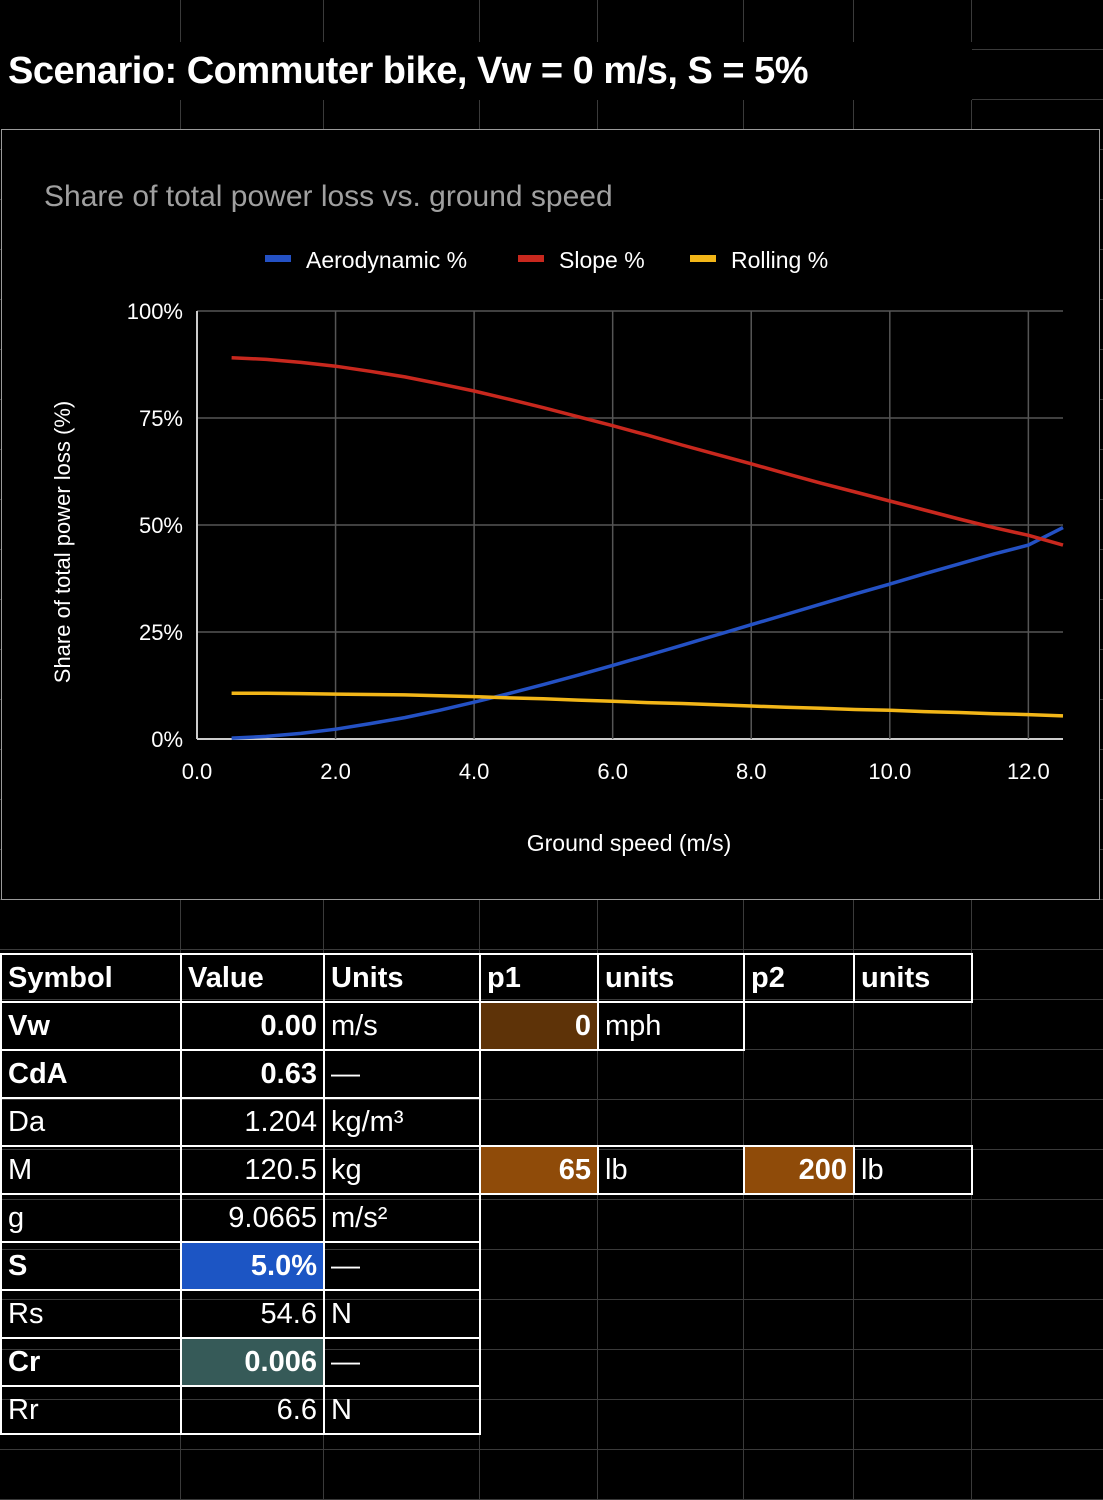 Image resolution: width=1103 pixels, height=1500 pixels. What do you see at coordinates (91, 1122) in the screenshot?
I see `cell-symbol: Da` at bounding box center [91, 1122].